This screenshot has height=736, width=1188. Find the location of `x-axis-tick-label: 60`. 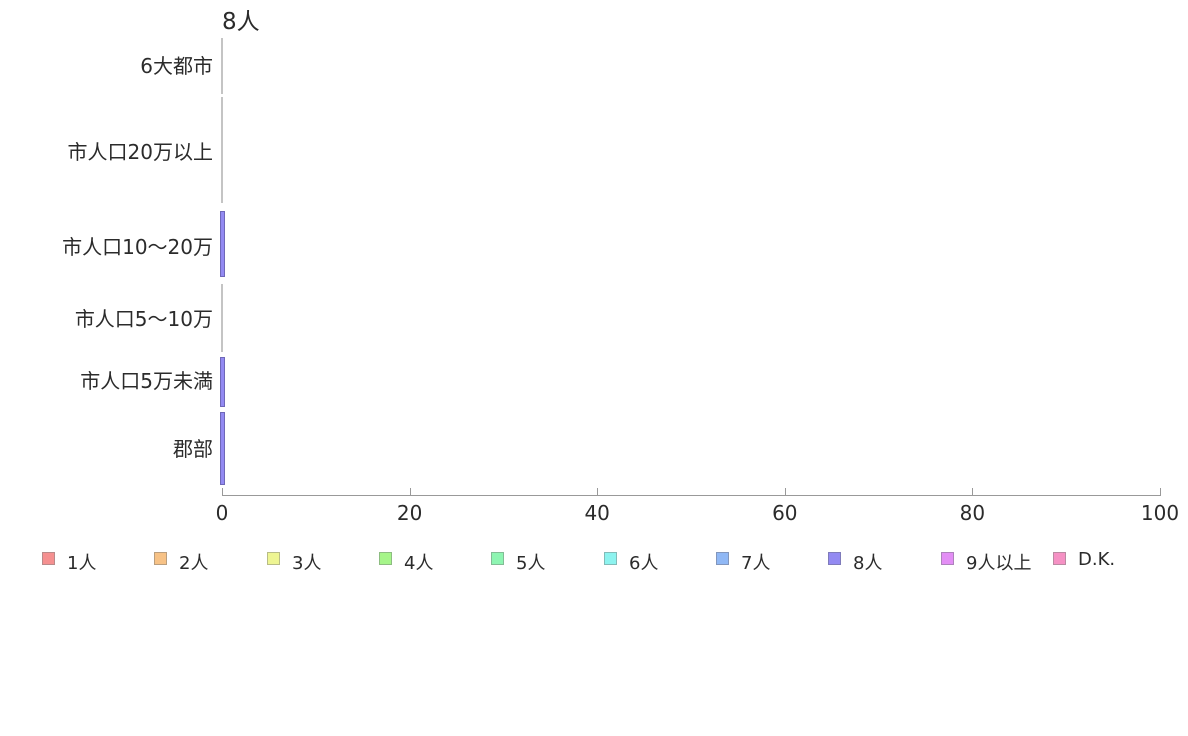

x-axis-tick-label: 60 is located at coordinates (785, 513).